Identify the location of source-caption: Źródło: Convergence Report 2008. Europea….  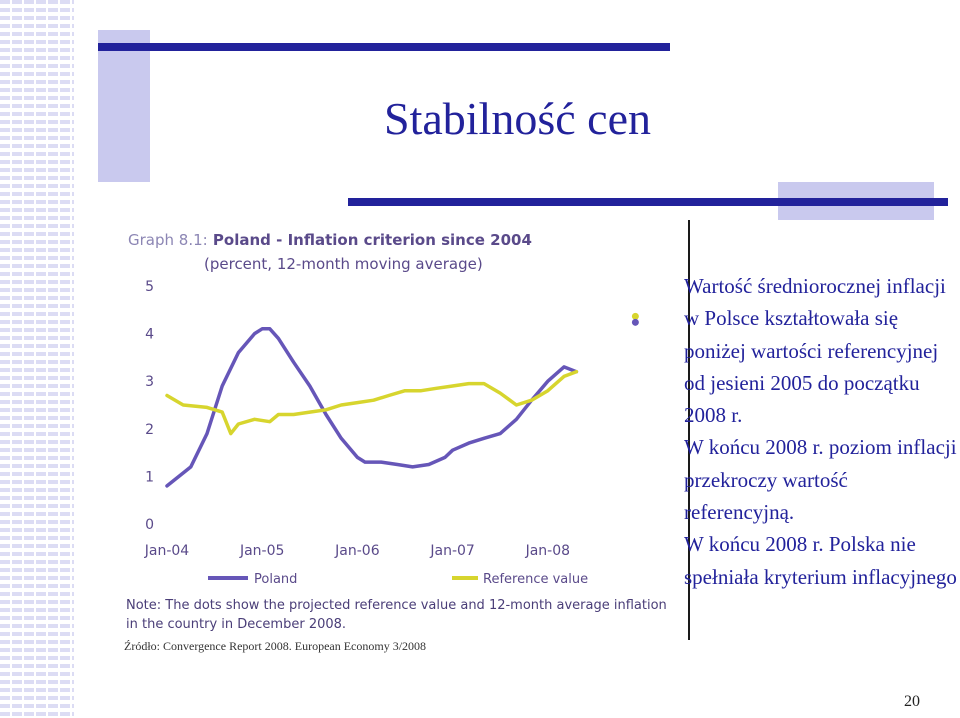
(275, 646).